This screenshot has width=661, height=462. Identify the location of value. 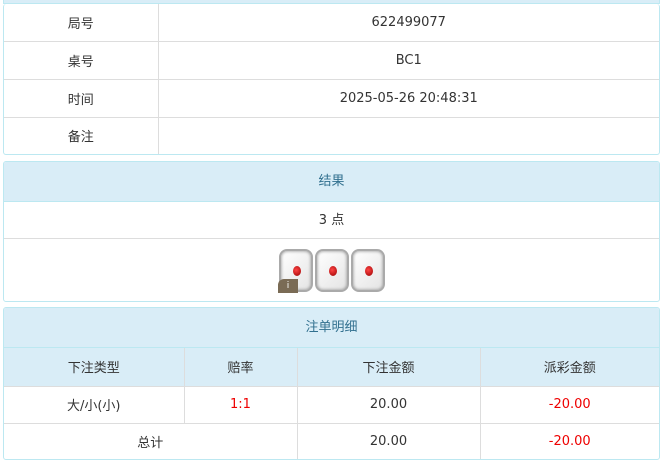
(408, 135).